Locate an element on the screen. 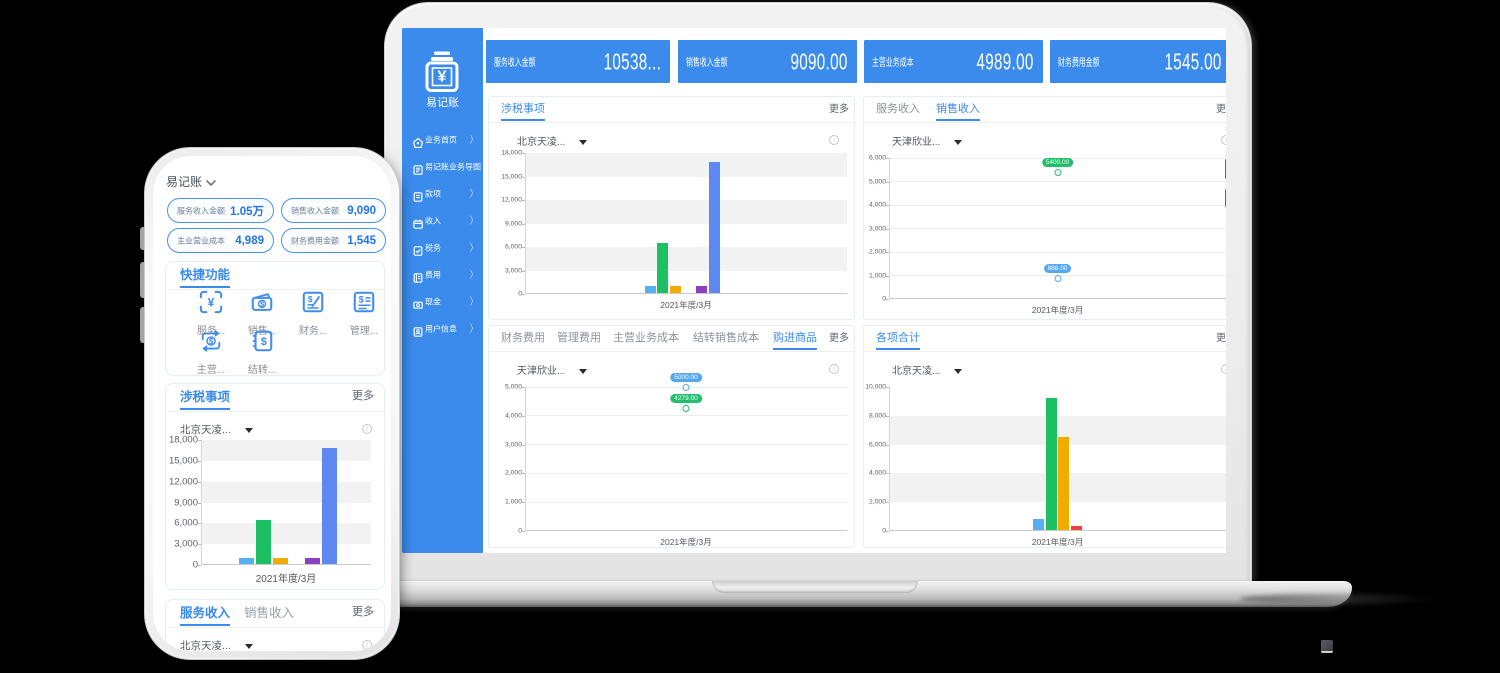  chart-bar-green is located at coordinates (263, 541).